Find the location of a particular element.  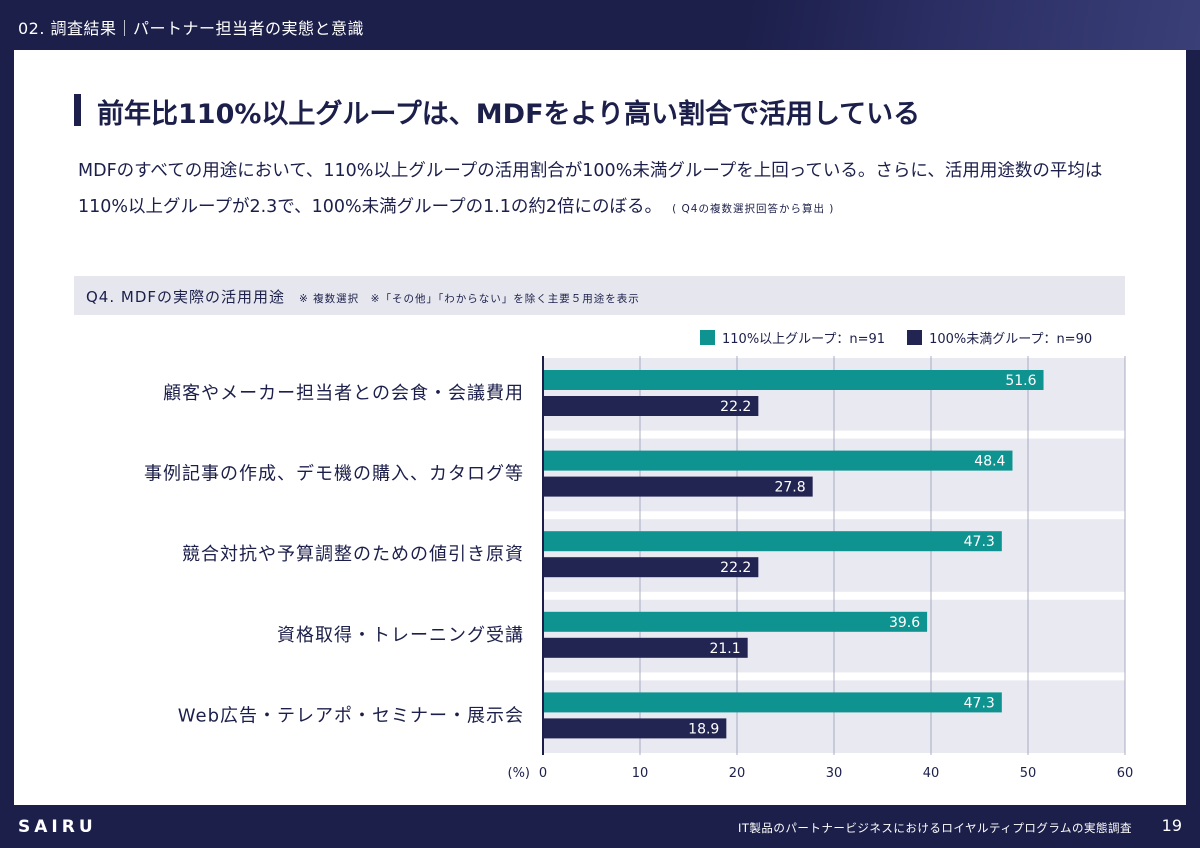

data-label: 39.6 is located at coordinates (904, 623).